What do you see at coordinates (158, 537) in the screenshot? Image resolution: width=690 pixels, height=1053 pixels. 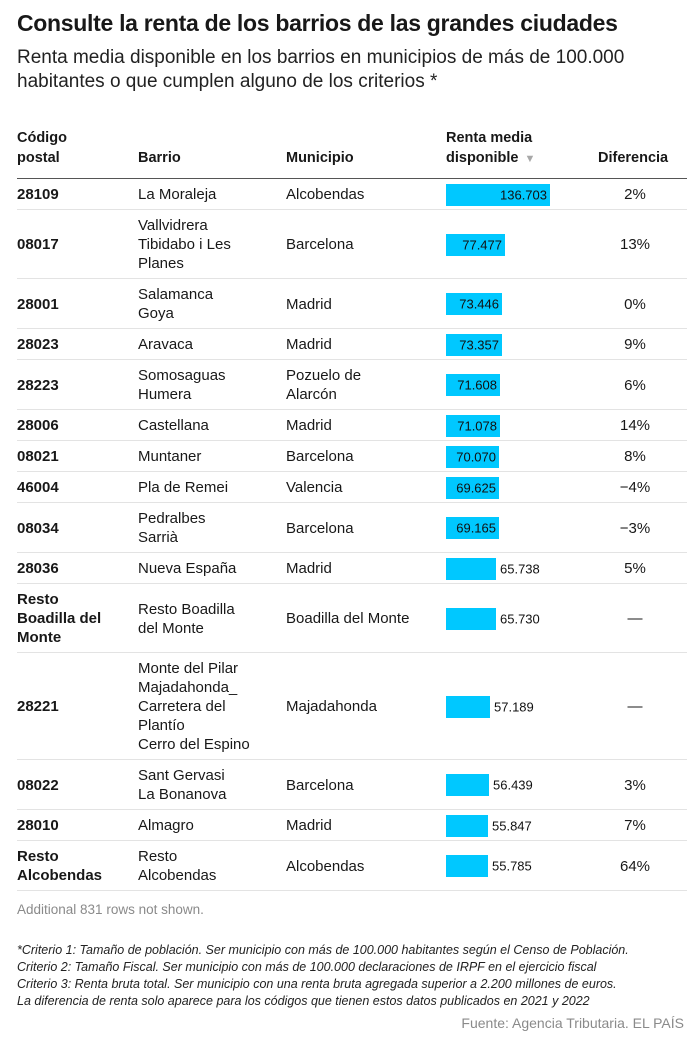 I see `barrio-line: Sarrià` at bounding box center [158, 537].